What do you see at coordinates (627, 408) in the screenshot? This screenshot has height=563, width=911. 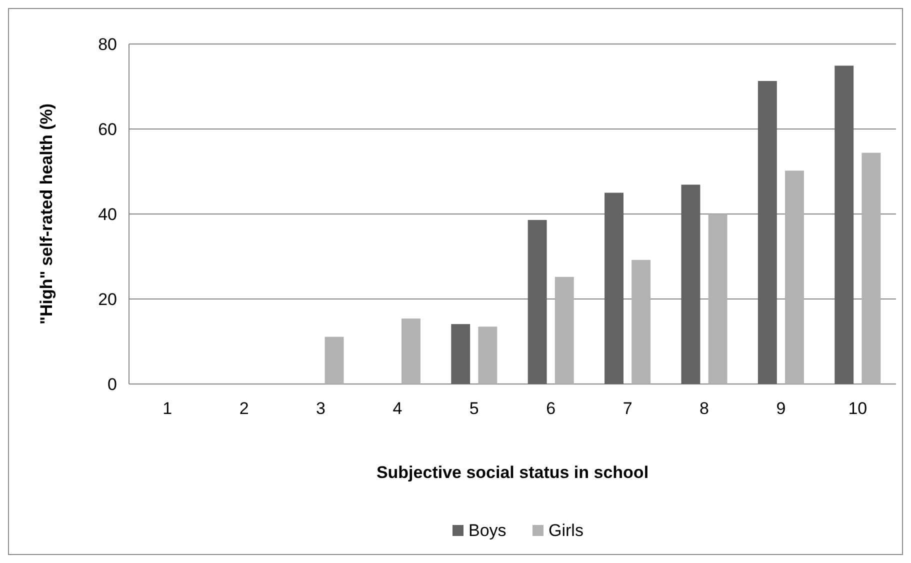 I see `x-tick-label: 7` at bounding box center [627, 408].